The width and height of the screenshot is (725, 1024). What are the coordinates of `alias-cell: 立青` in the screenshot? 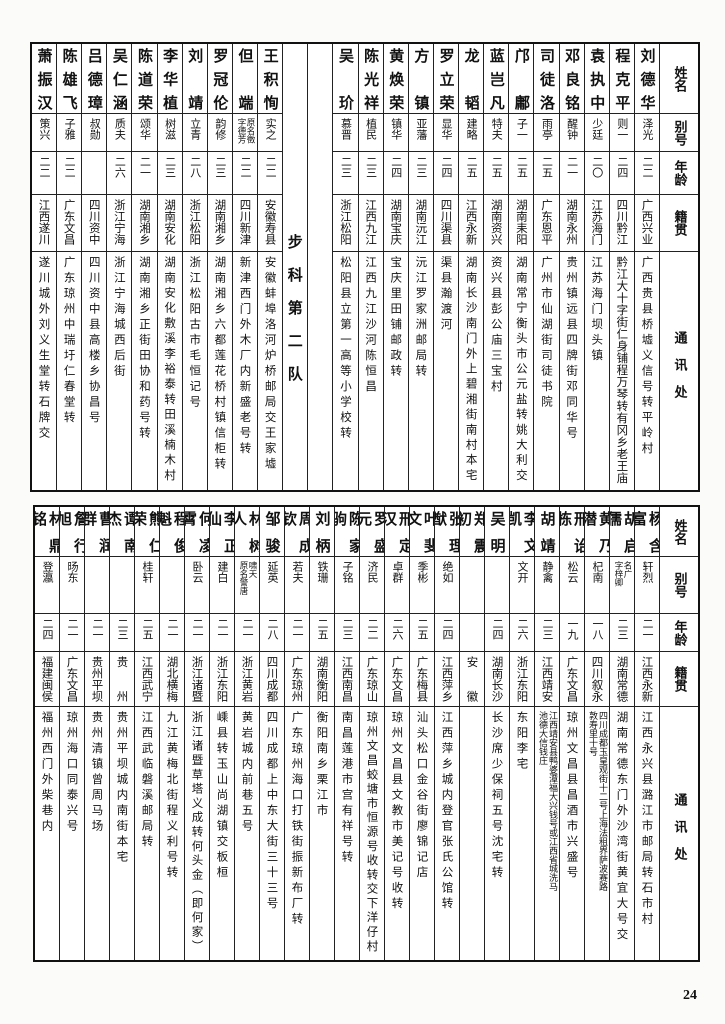 It's located at (194, 133).